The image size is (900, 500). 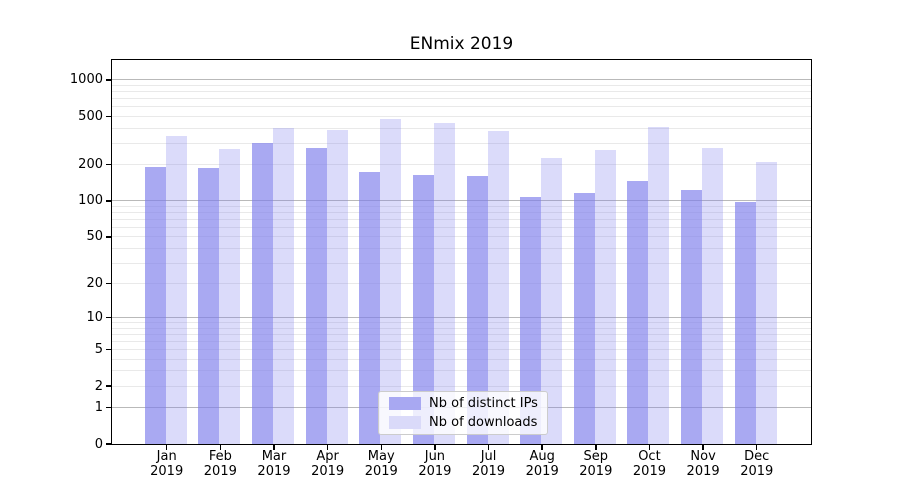 What do you see at coordinates (167, 464) in the screenshot?
I see `x-axis-tick-label: Jan 2019` at bounding box center [167, 464].